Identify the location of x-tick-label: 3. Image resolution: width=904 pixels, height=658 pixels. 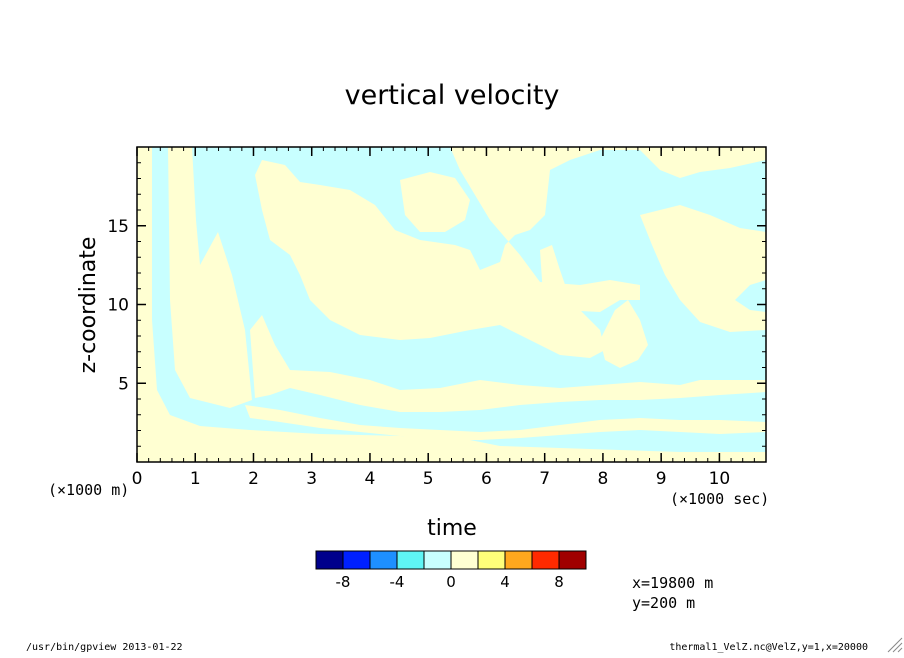
(311, 479).